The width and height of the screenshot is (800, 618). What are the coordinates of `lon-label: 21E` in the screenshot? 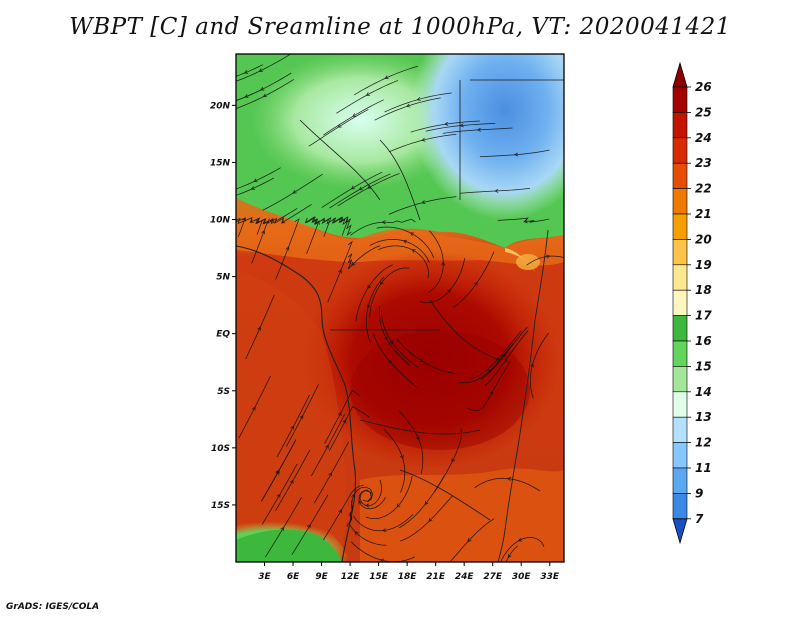 It's located at (436, 577).